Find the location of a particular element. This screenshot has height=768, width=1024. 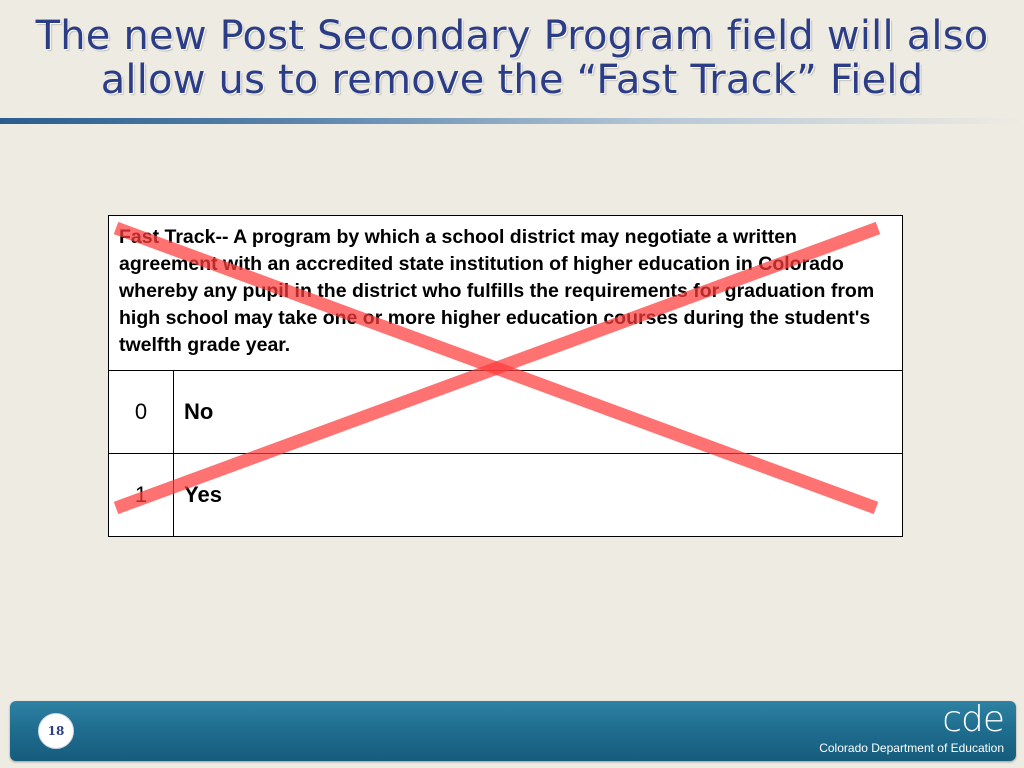

cde-logo: cde is located at coordinates (973, 719).